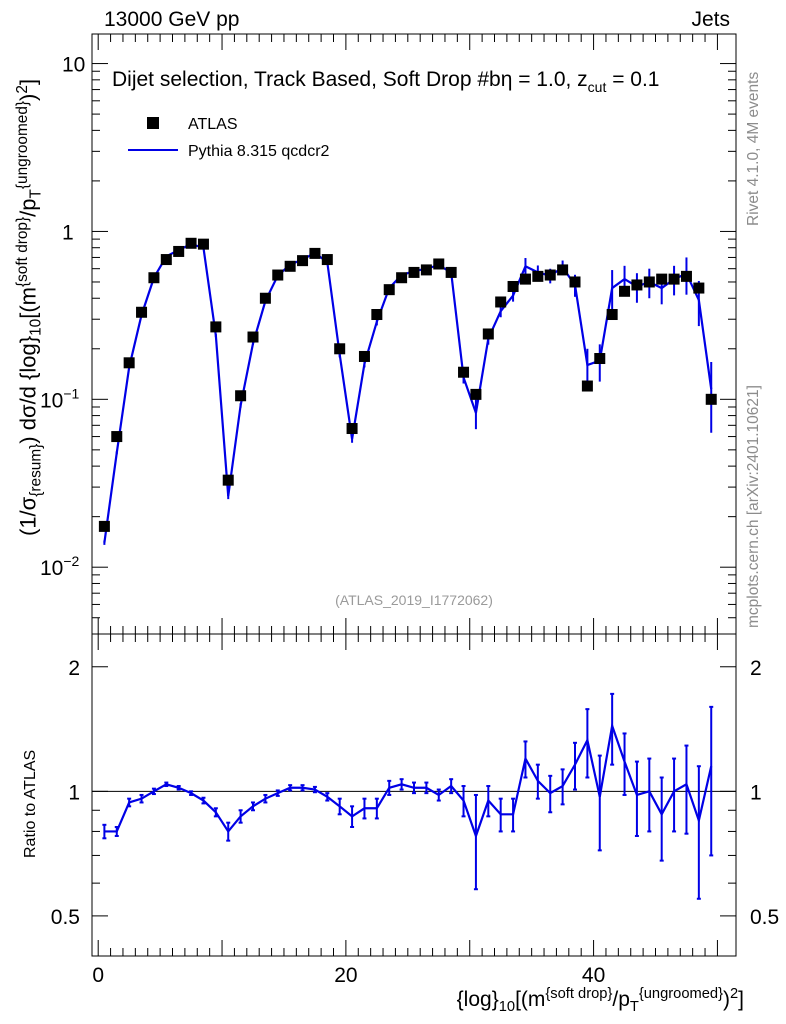 This screenshot has width=786, height=1024. What do you see at coordinates (172, 19) in the screenshot?
I see `energy-label: 13000 GeV pp` at bounding box center [172, 19].